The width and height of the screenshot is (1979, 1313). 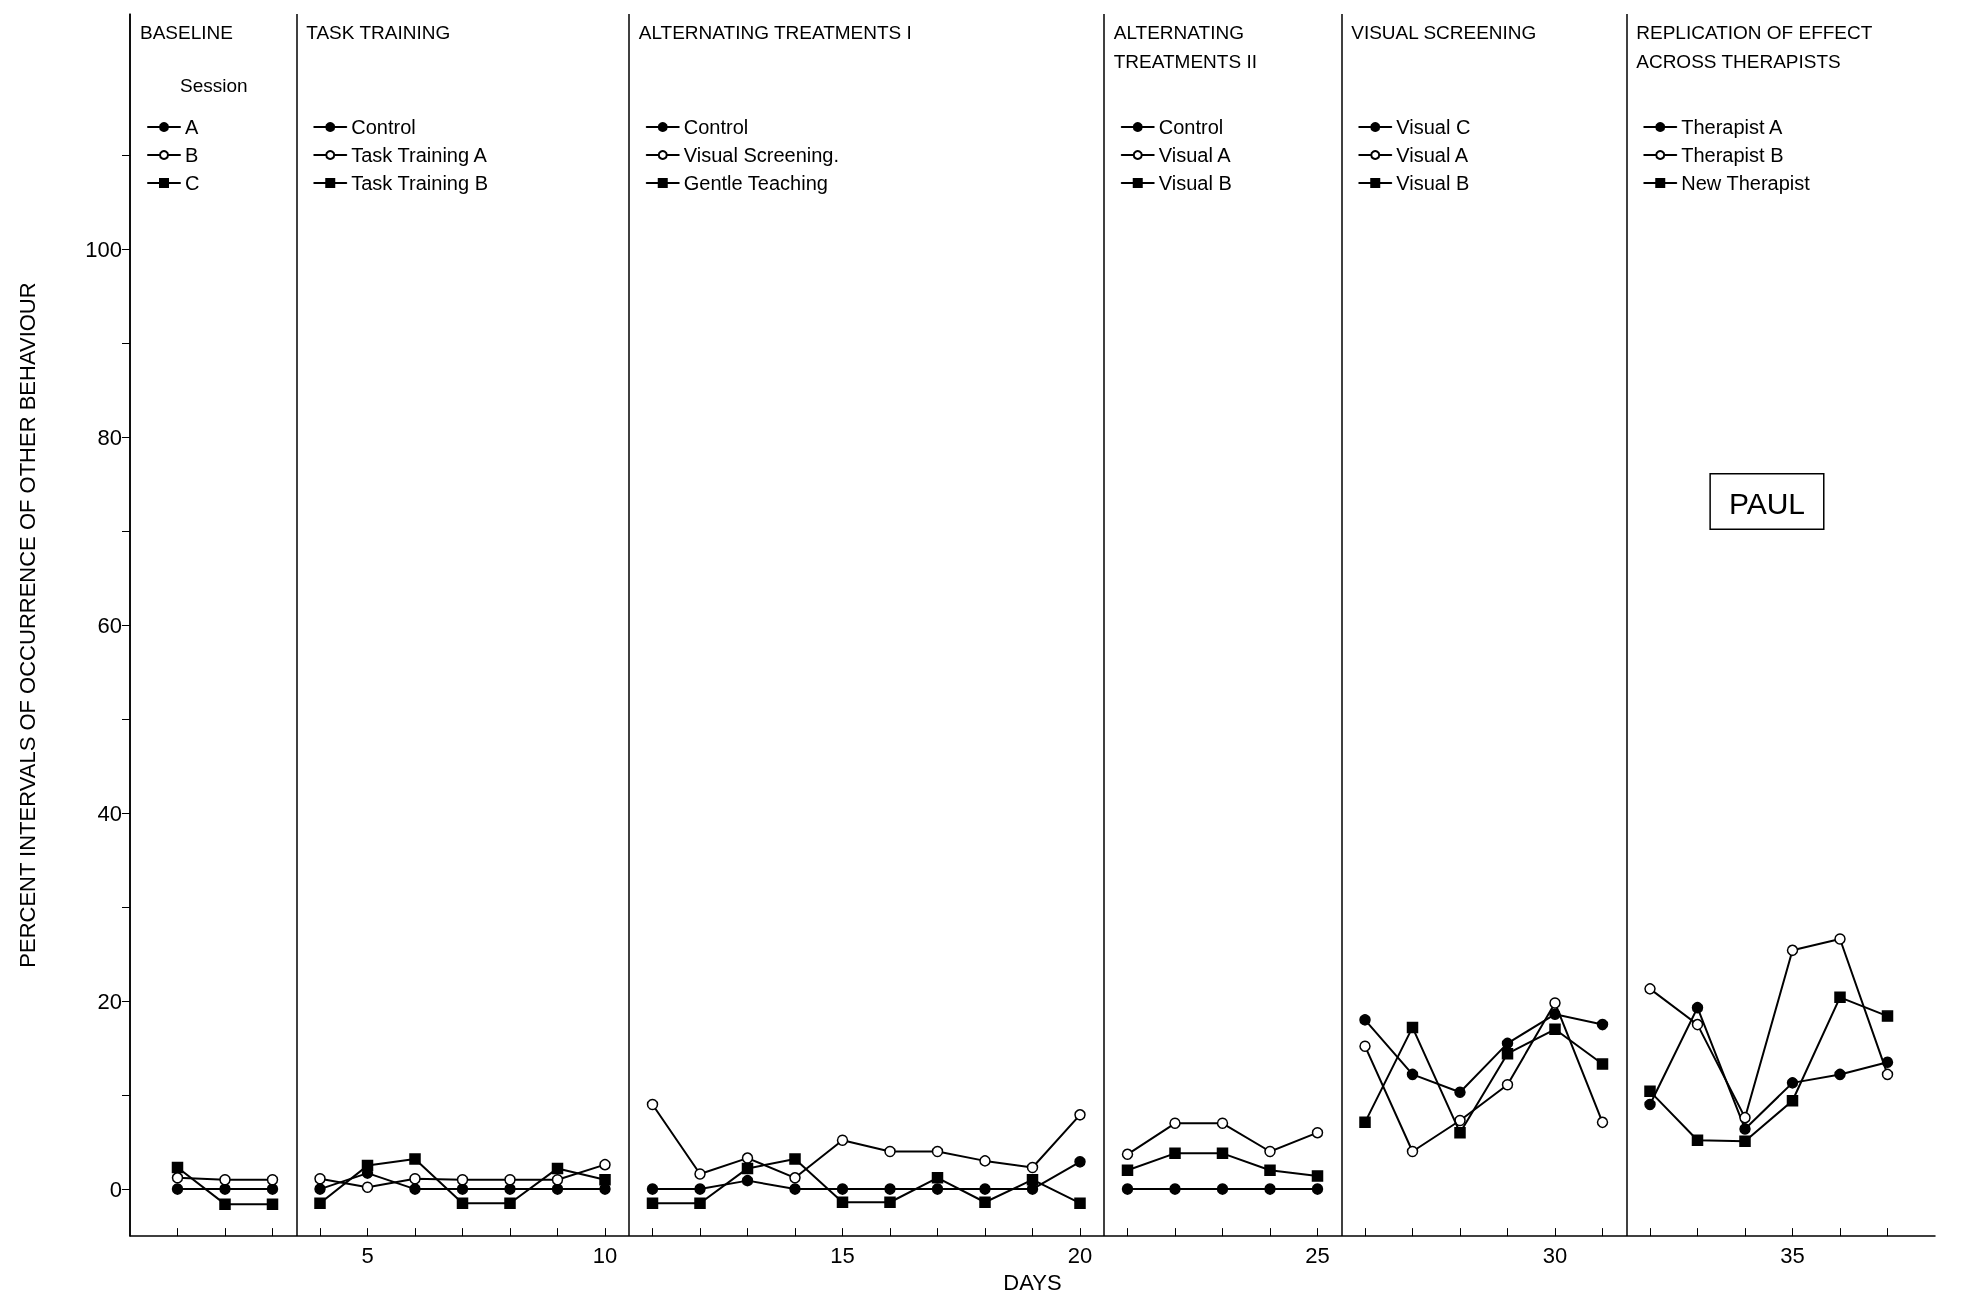 I want to click on y-tick-label: 0, so click(x=115, y=1189).